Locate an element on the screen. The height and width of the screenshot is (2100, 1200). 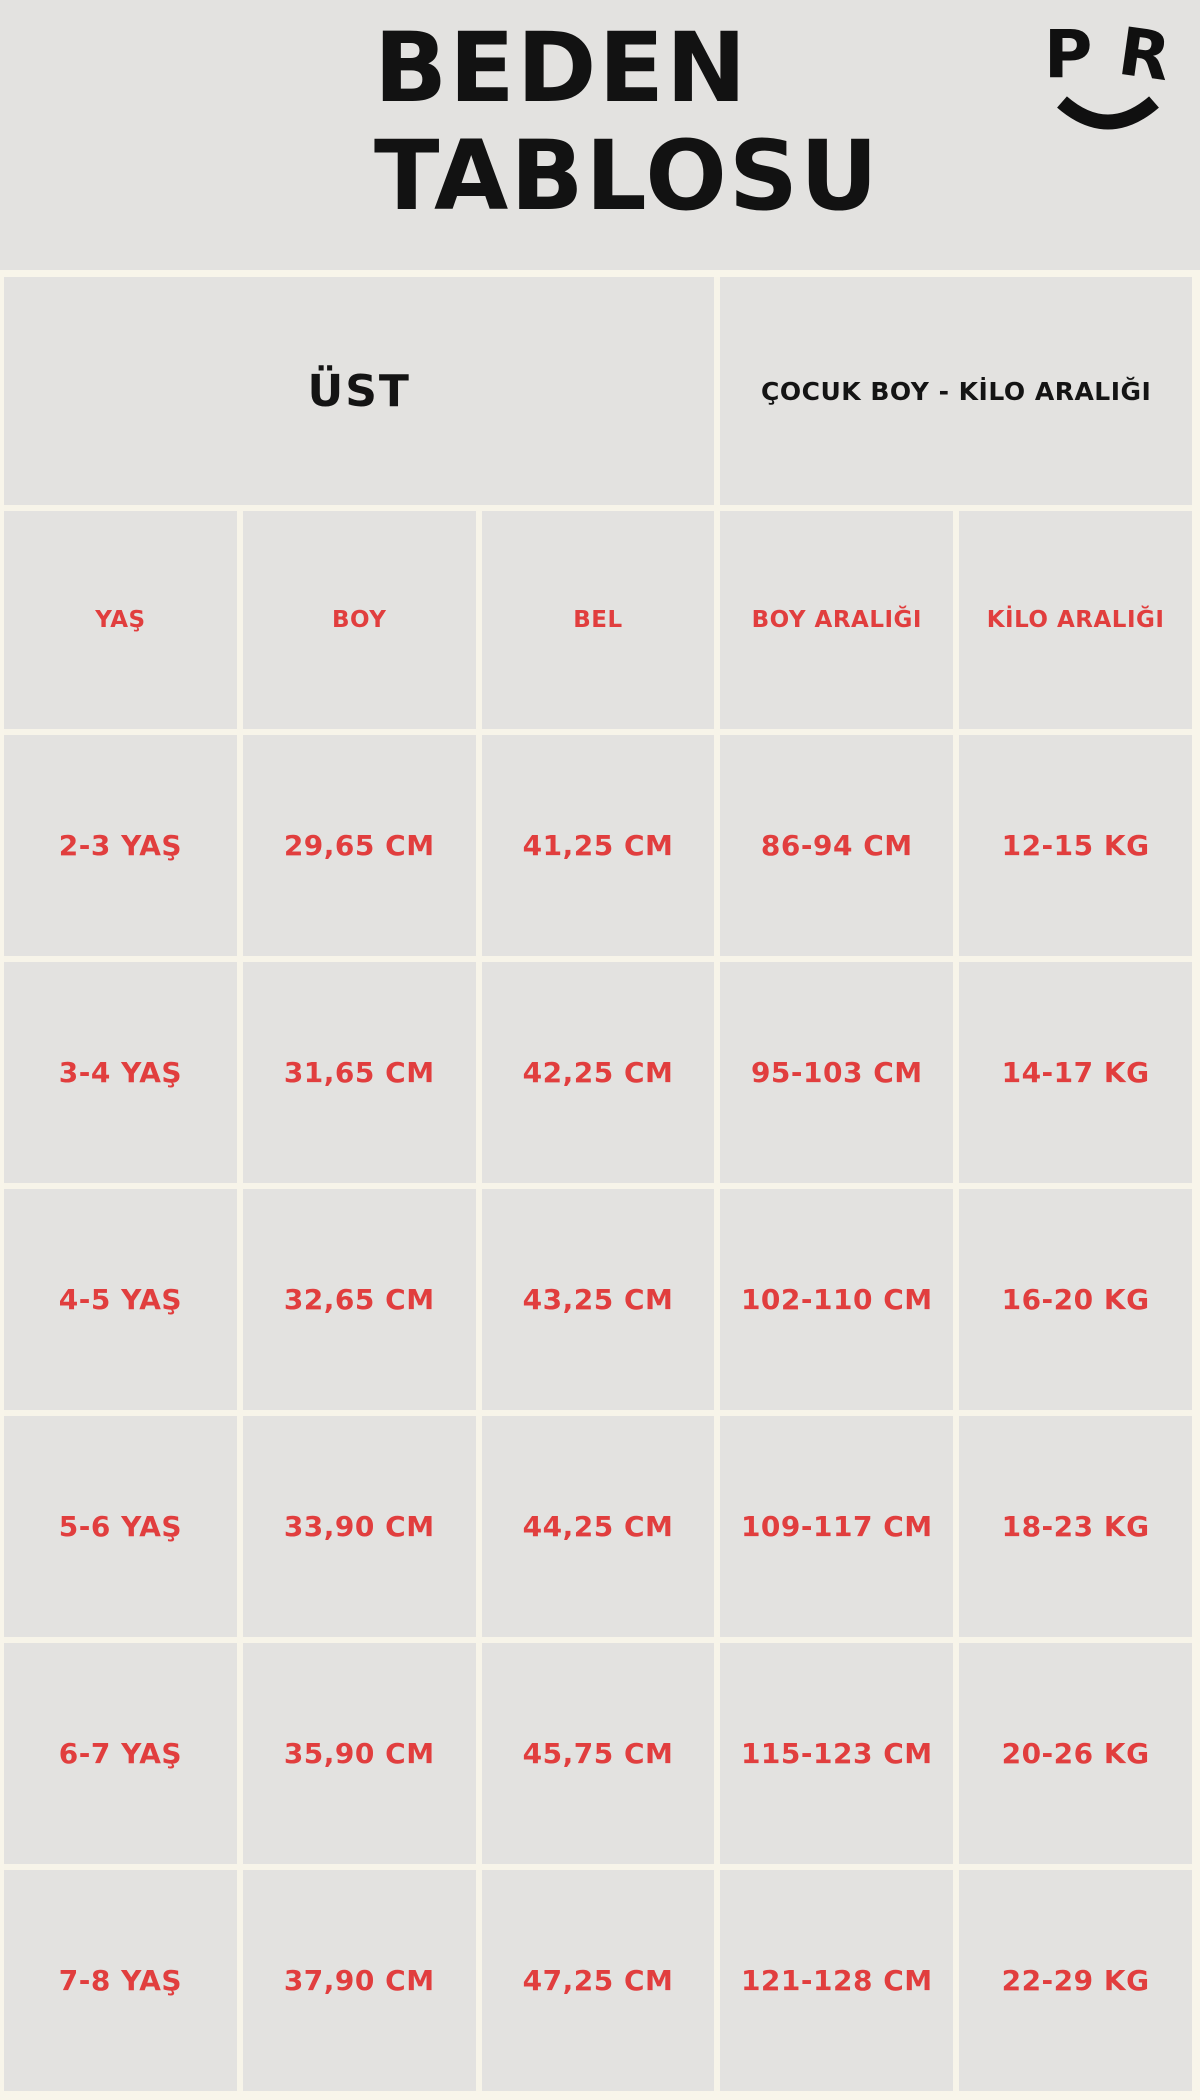
table-cell: 41,25 CM is located at coordinates (598, 845).